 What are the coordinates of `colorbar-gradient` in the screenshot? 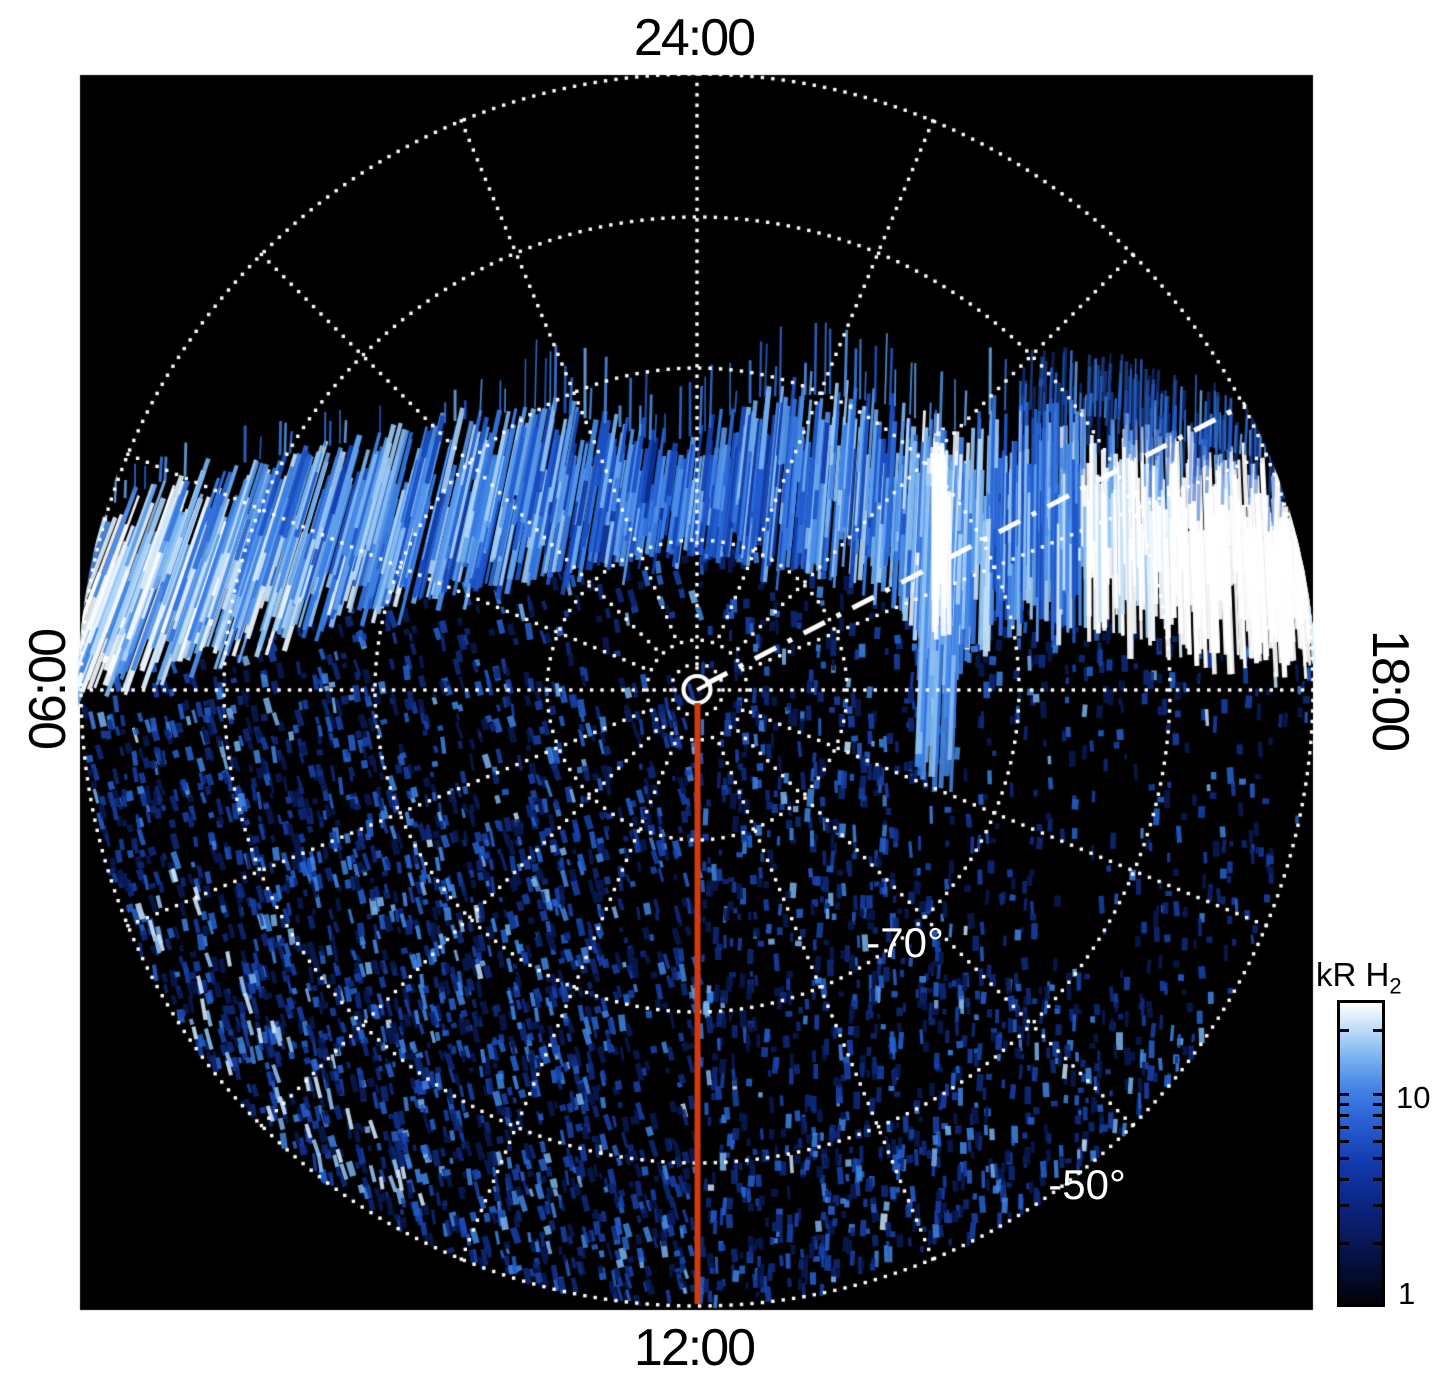 It's located at (1361, 1153).